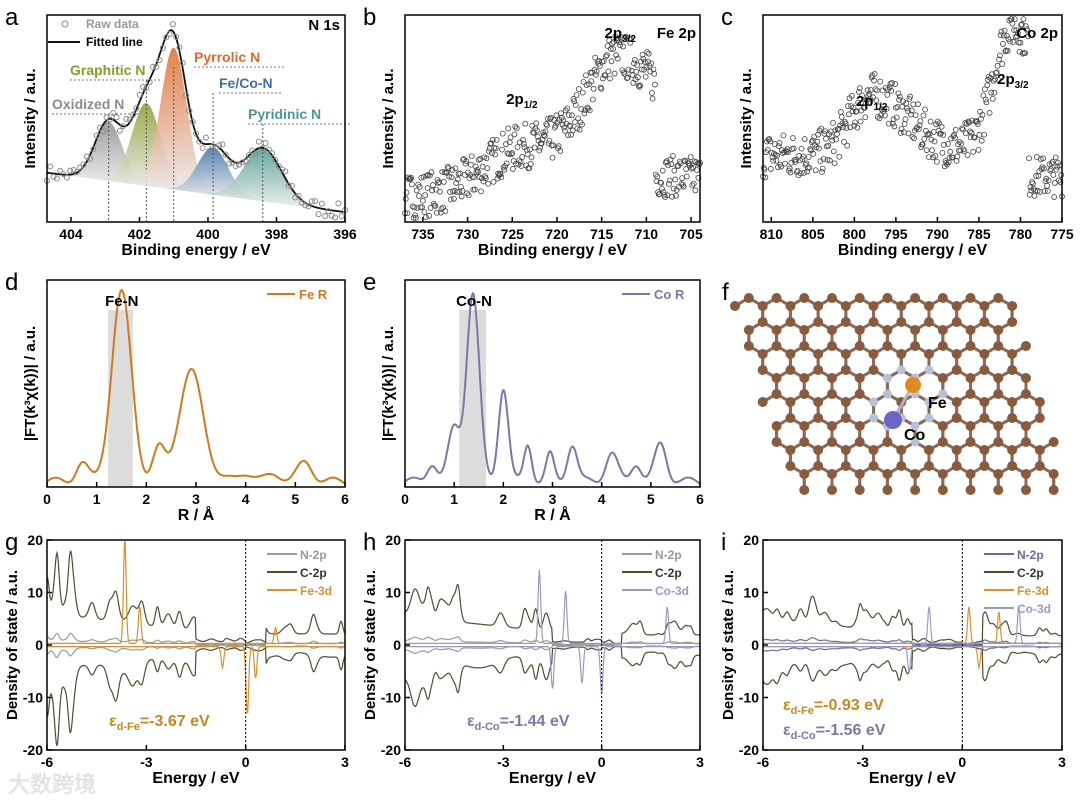 This screenshot has height=800, width=1080. I want to click on x-axis-label: Binding energy / eV, so click(913, 250).